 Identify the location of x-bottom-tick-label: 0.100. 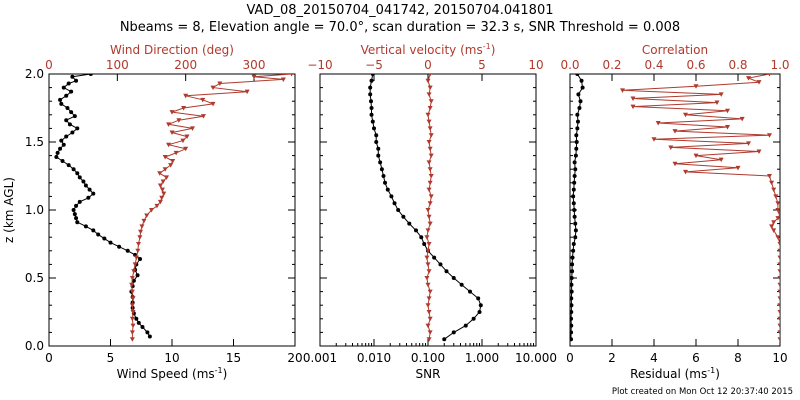
(428, 358).